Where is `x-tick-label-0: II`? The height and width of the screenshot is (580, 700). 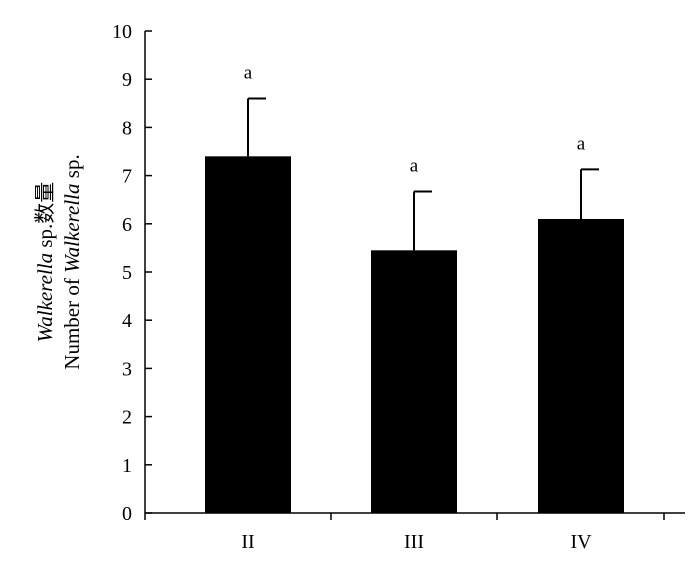 x-tick-label-0: II is located at coordinates (247, 542).